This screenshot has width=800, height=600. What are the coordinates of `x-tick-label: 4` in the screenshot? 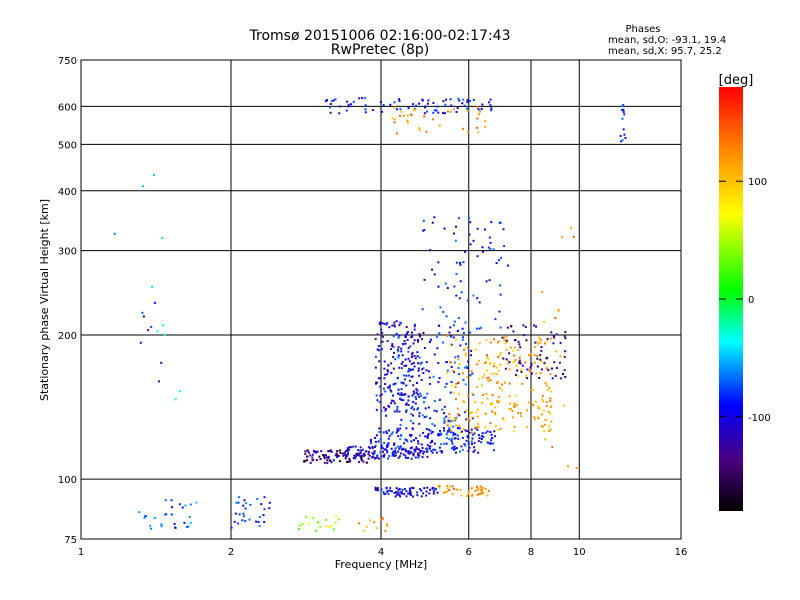 It's located at (381, 552).